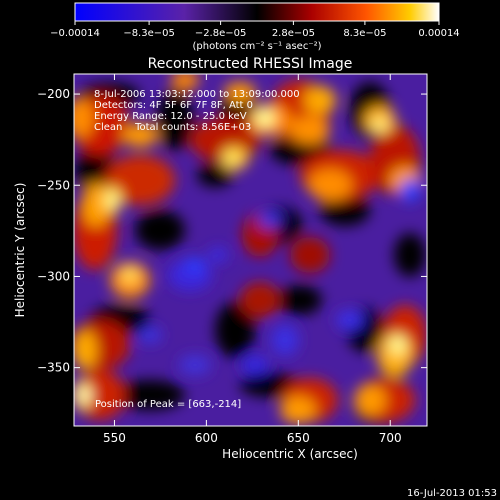 The image size is (500, 500). I want to click on colorbar-tick-label: 0.00014, so click(438, 33).